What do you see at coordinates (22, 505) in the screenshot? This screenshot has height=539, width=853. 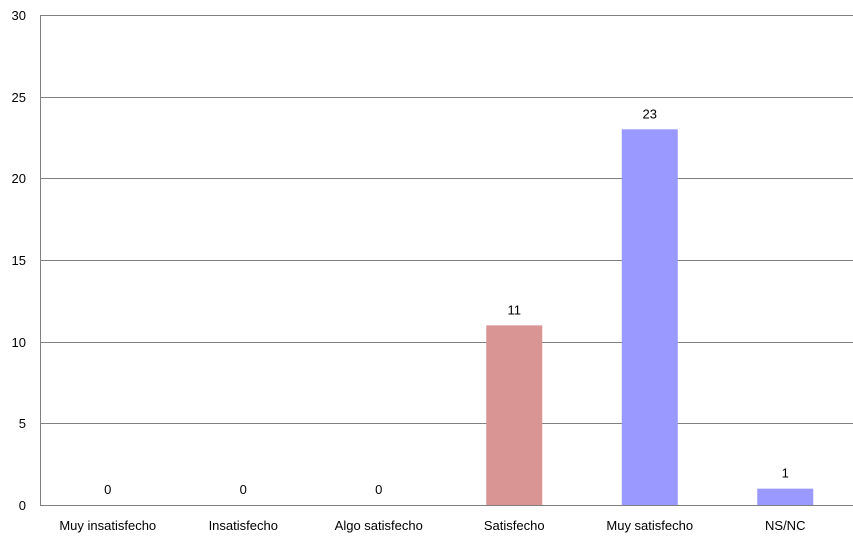 I see `y-tick-label: 0` at bounding box center [22, 505].